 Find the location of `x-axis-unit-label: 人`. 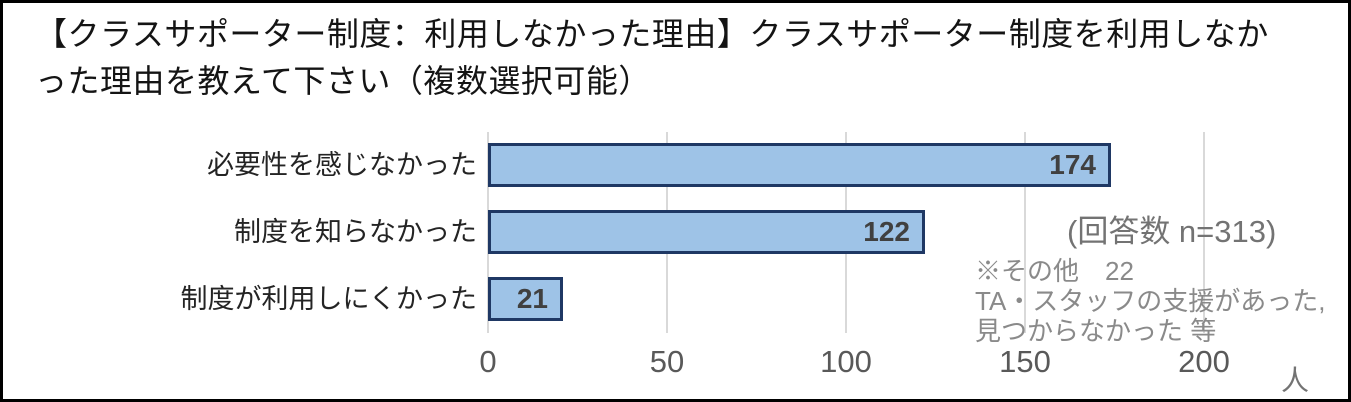

x-axis-unit-label: 人 is located at coordinates (1294, 380).